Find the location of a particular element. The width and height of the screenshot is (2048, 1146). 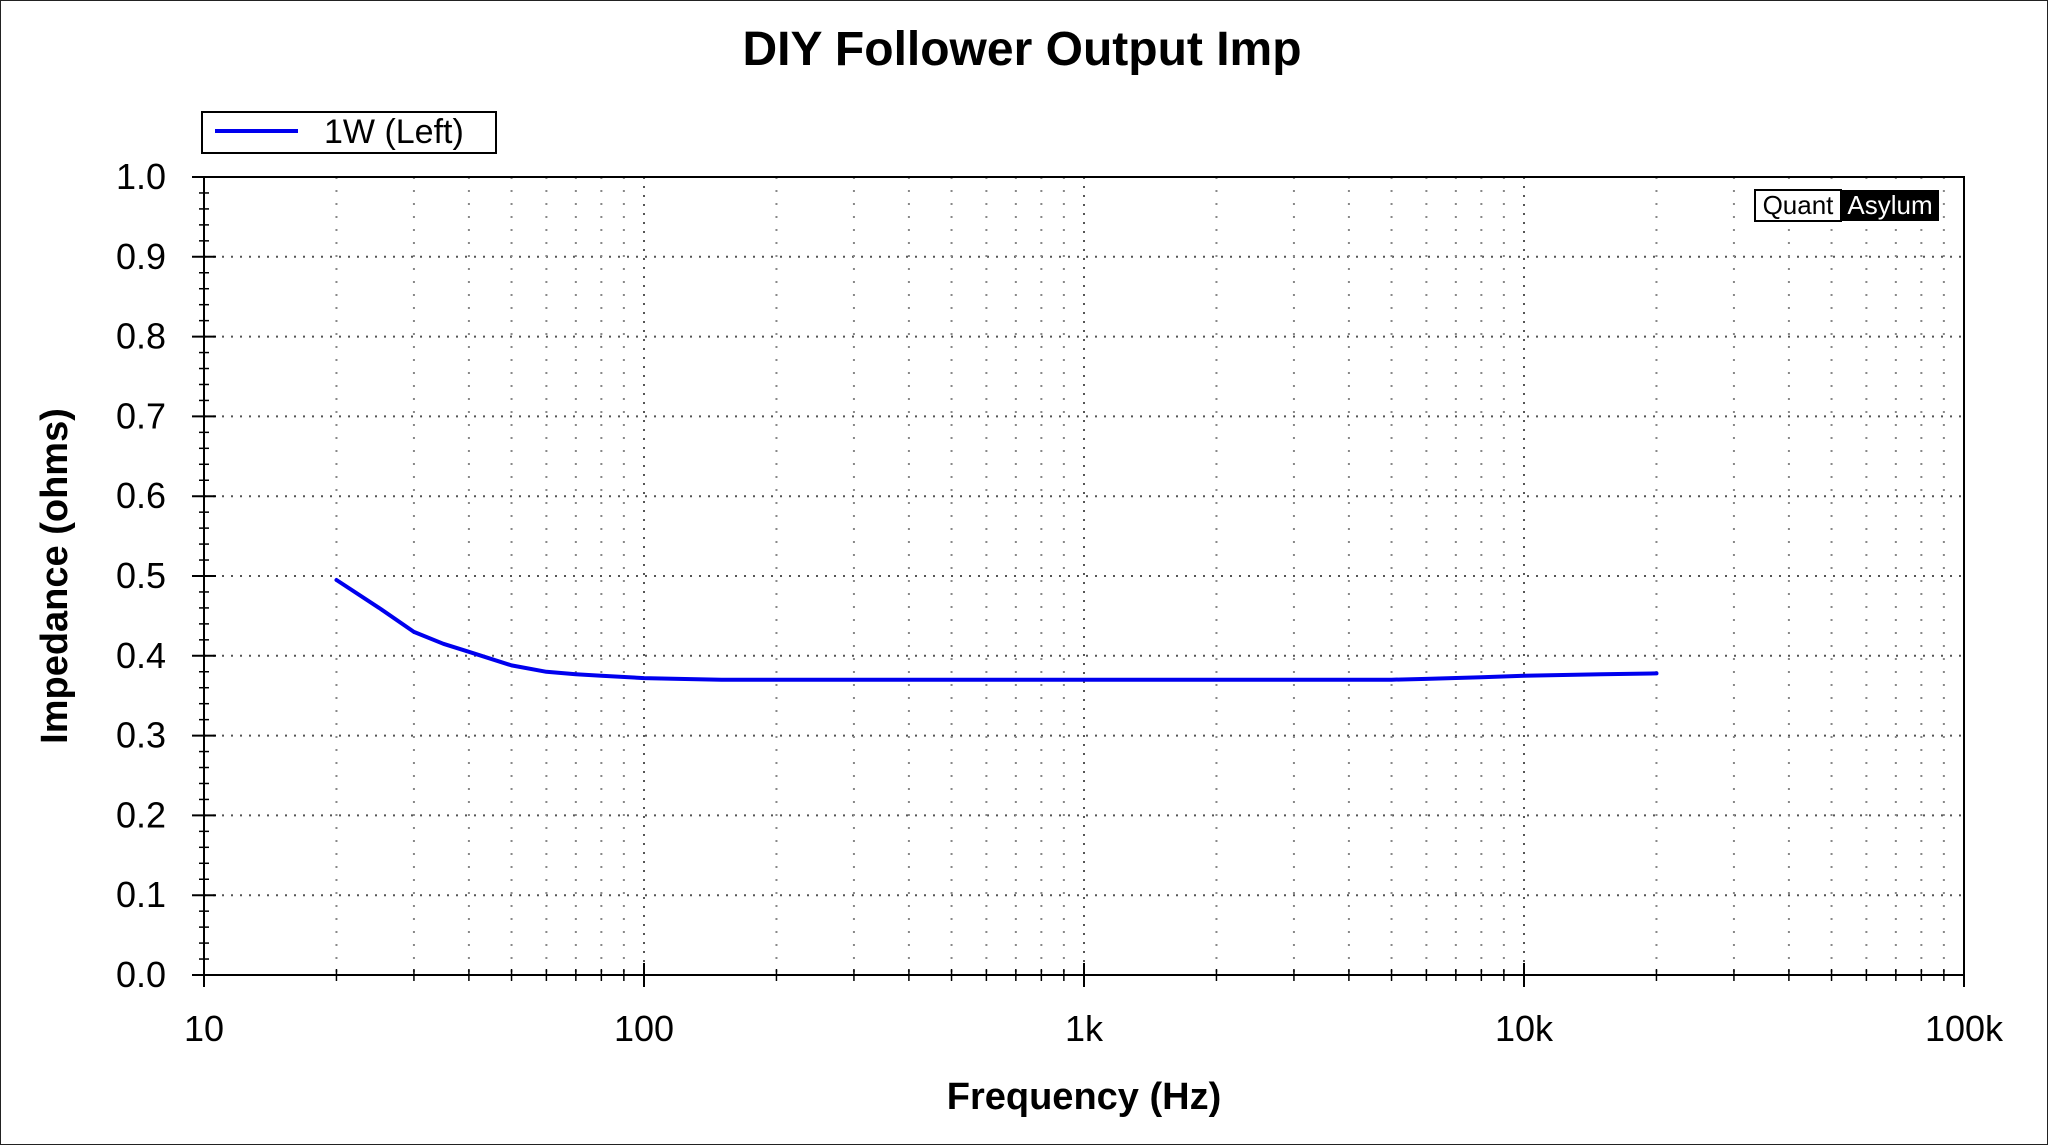

legend: 1W (Left) is located at coordinates (349, 132).